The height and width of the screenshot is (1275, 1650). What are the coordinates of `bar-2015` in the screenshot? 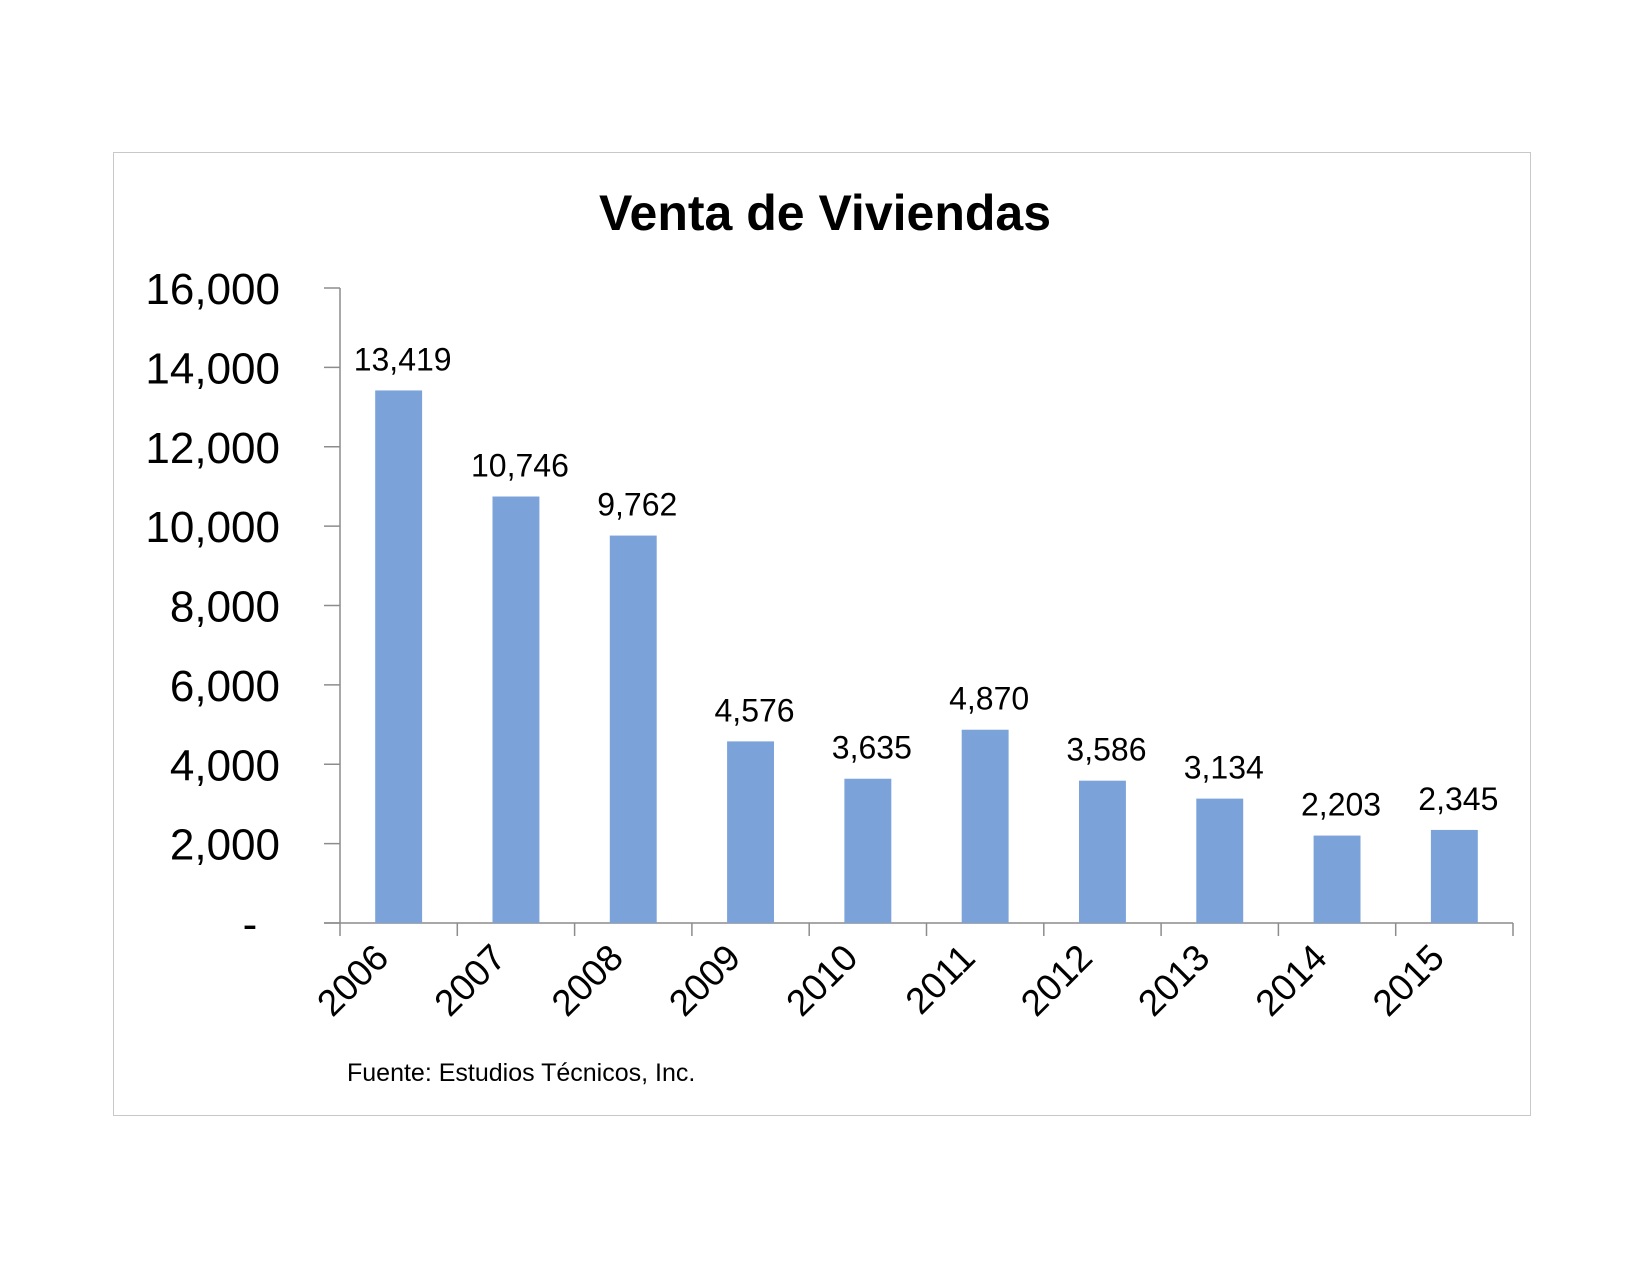 It's located at (1454, 876).